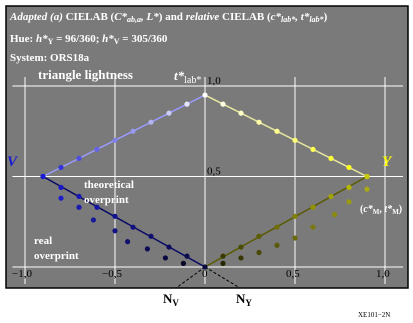 The image size is (413, 323). Describe the element at coordinates (106, 200) in the screenshot. I see `theoretical-overprint-label: overprint` at that location.